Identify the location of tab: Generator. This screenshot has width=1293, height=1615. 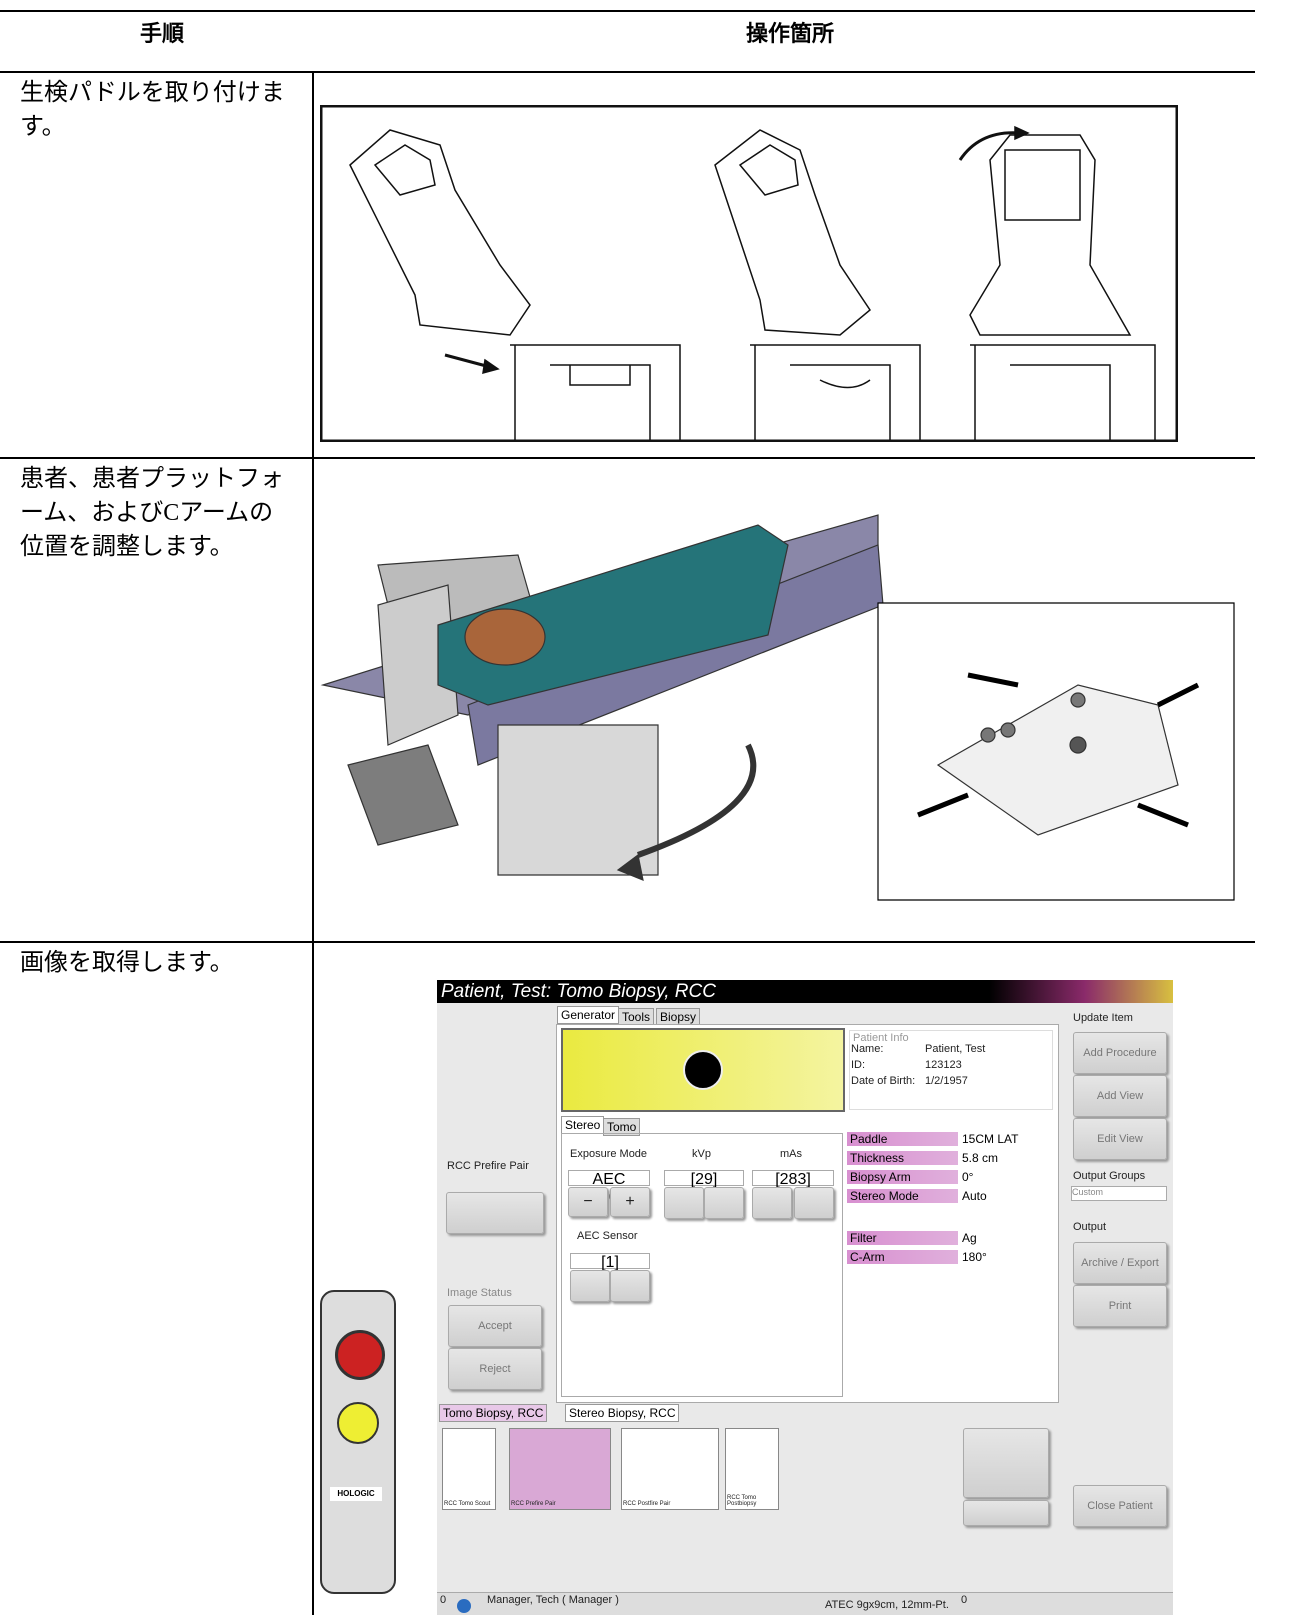
(588, 1015).